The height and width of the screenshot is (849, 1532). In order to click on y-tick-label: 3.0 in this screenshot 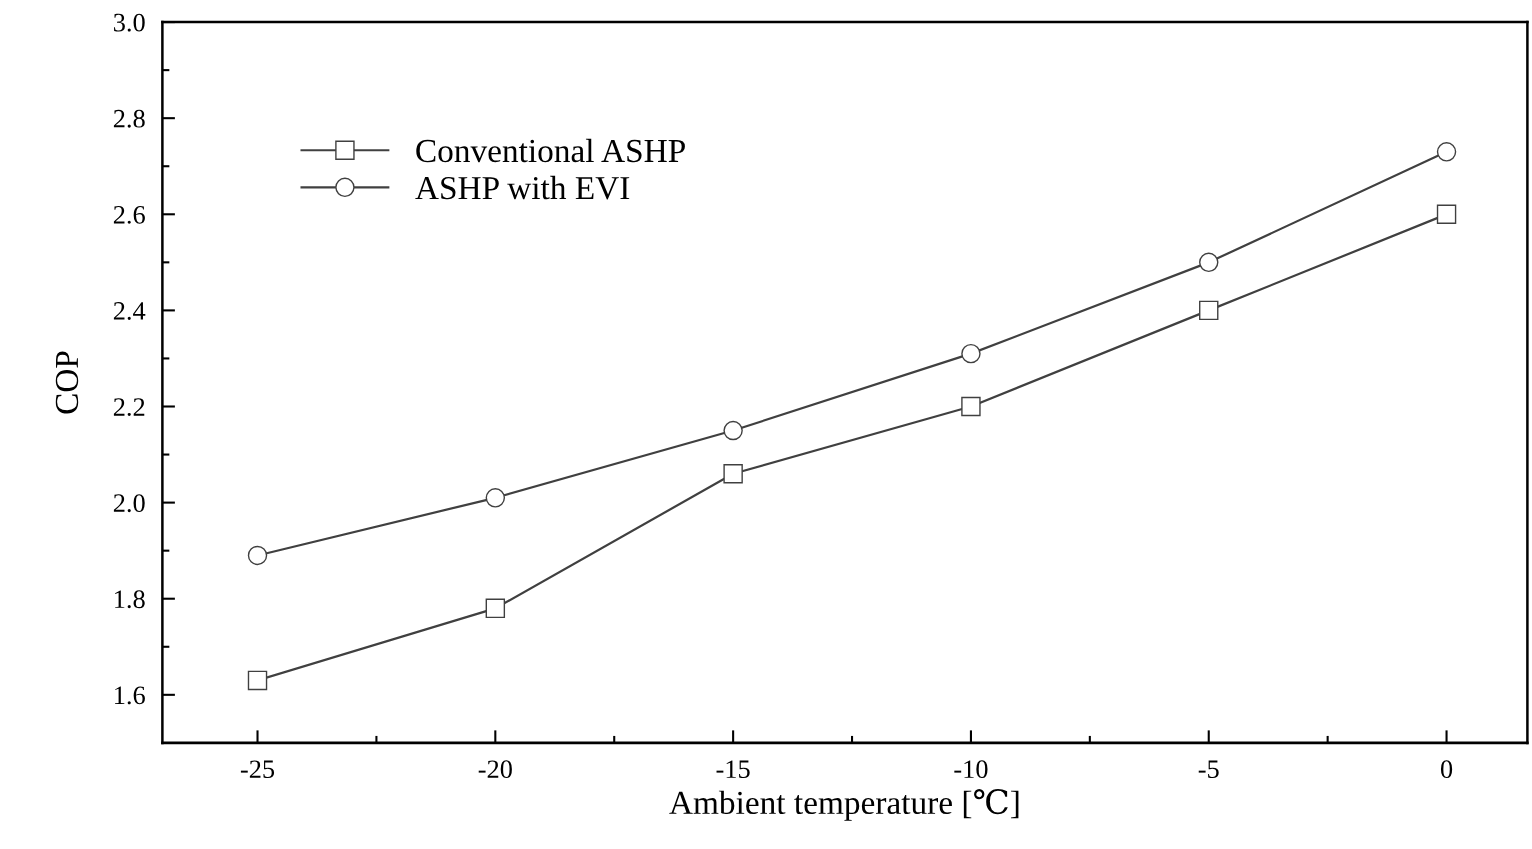, I will do `click(129, 22)`.